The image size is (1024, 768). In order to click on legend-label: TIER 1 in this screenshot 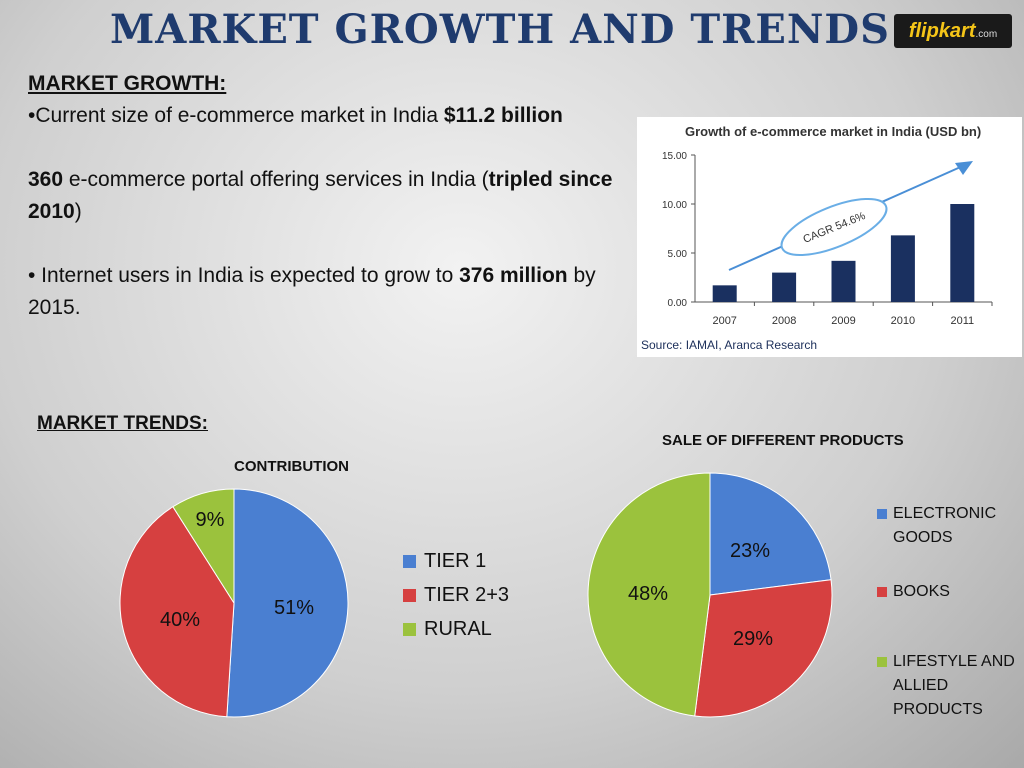, I will do `click(455, 561)`.